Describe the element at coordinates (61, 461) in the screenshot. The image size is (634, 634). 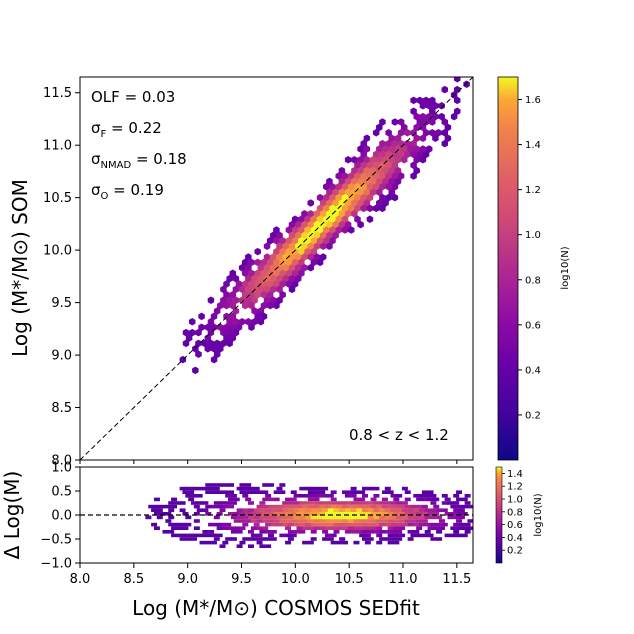
I see `y-tick-label: 8.0` at that location.